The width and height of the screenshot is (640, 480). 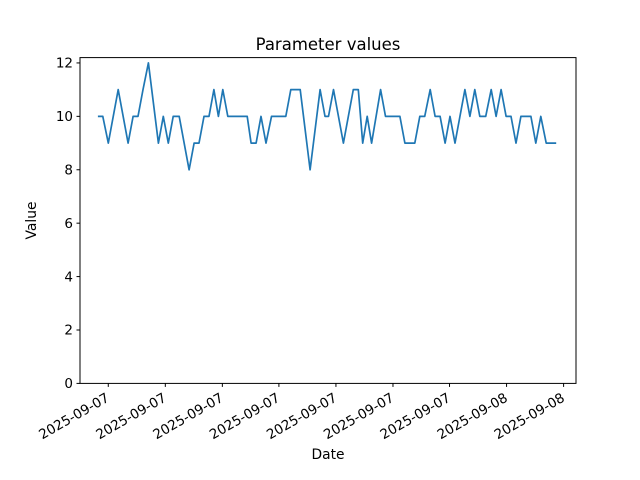 What do you see at coordinates (68, 384) in the screenshot?
I see `y-tick-label: 0` at bounding box center [68, 384].